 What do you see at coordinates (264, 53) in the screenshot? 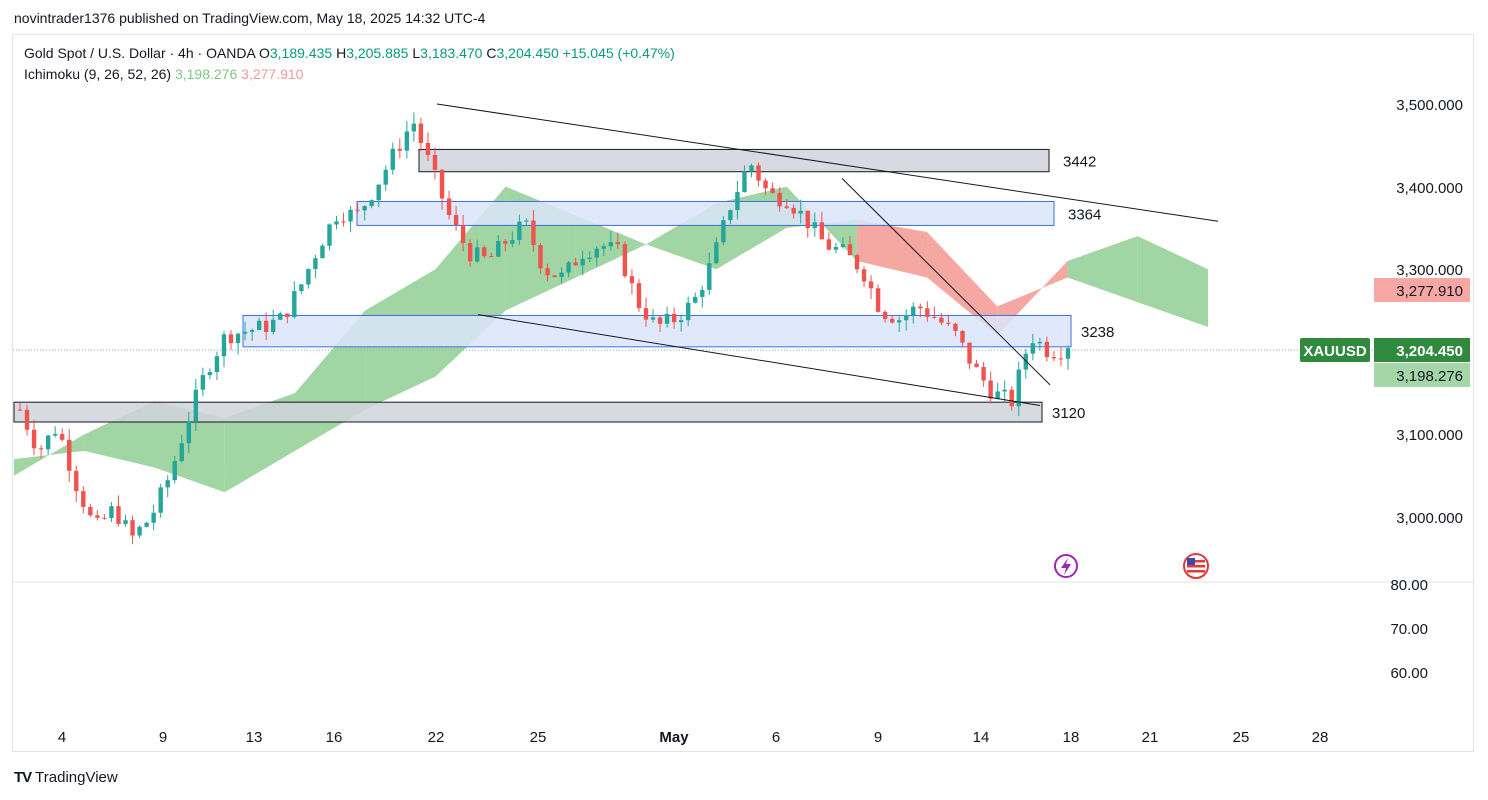
I see `open-label: O` at bounding box center [264, 53].